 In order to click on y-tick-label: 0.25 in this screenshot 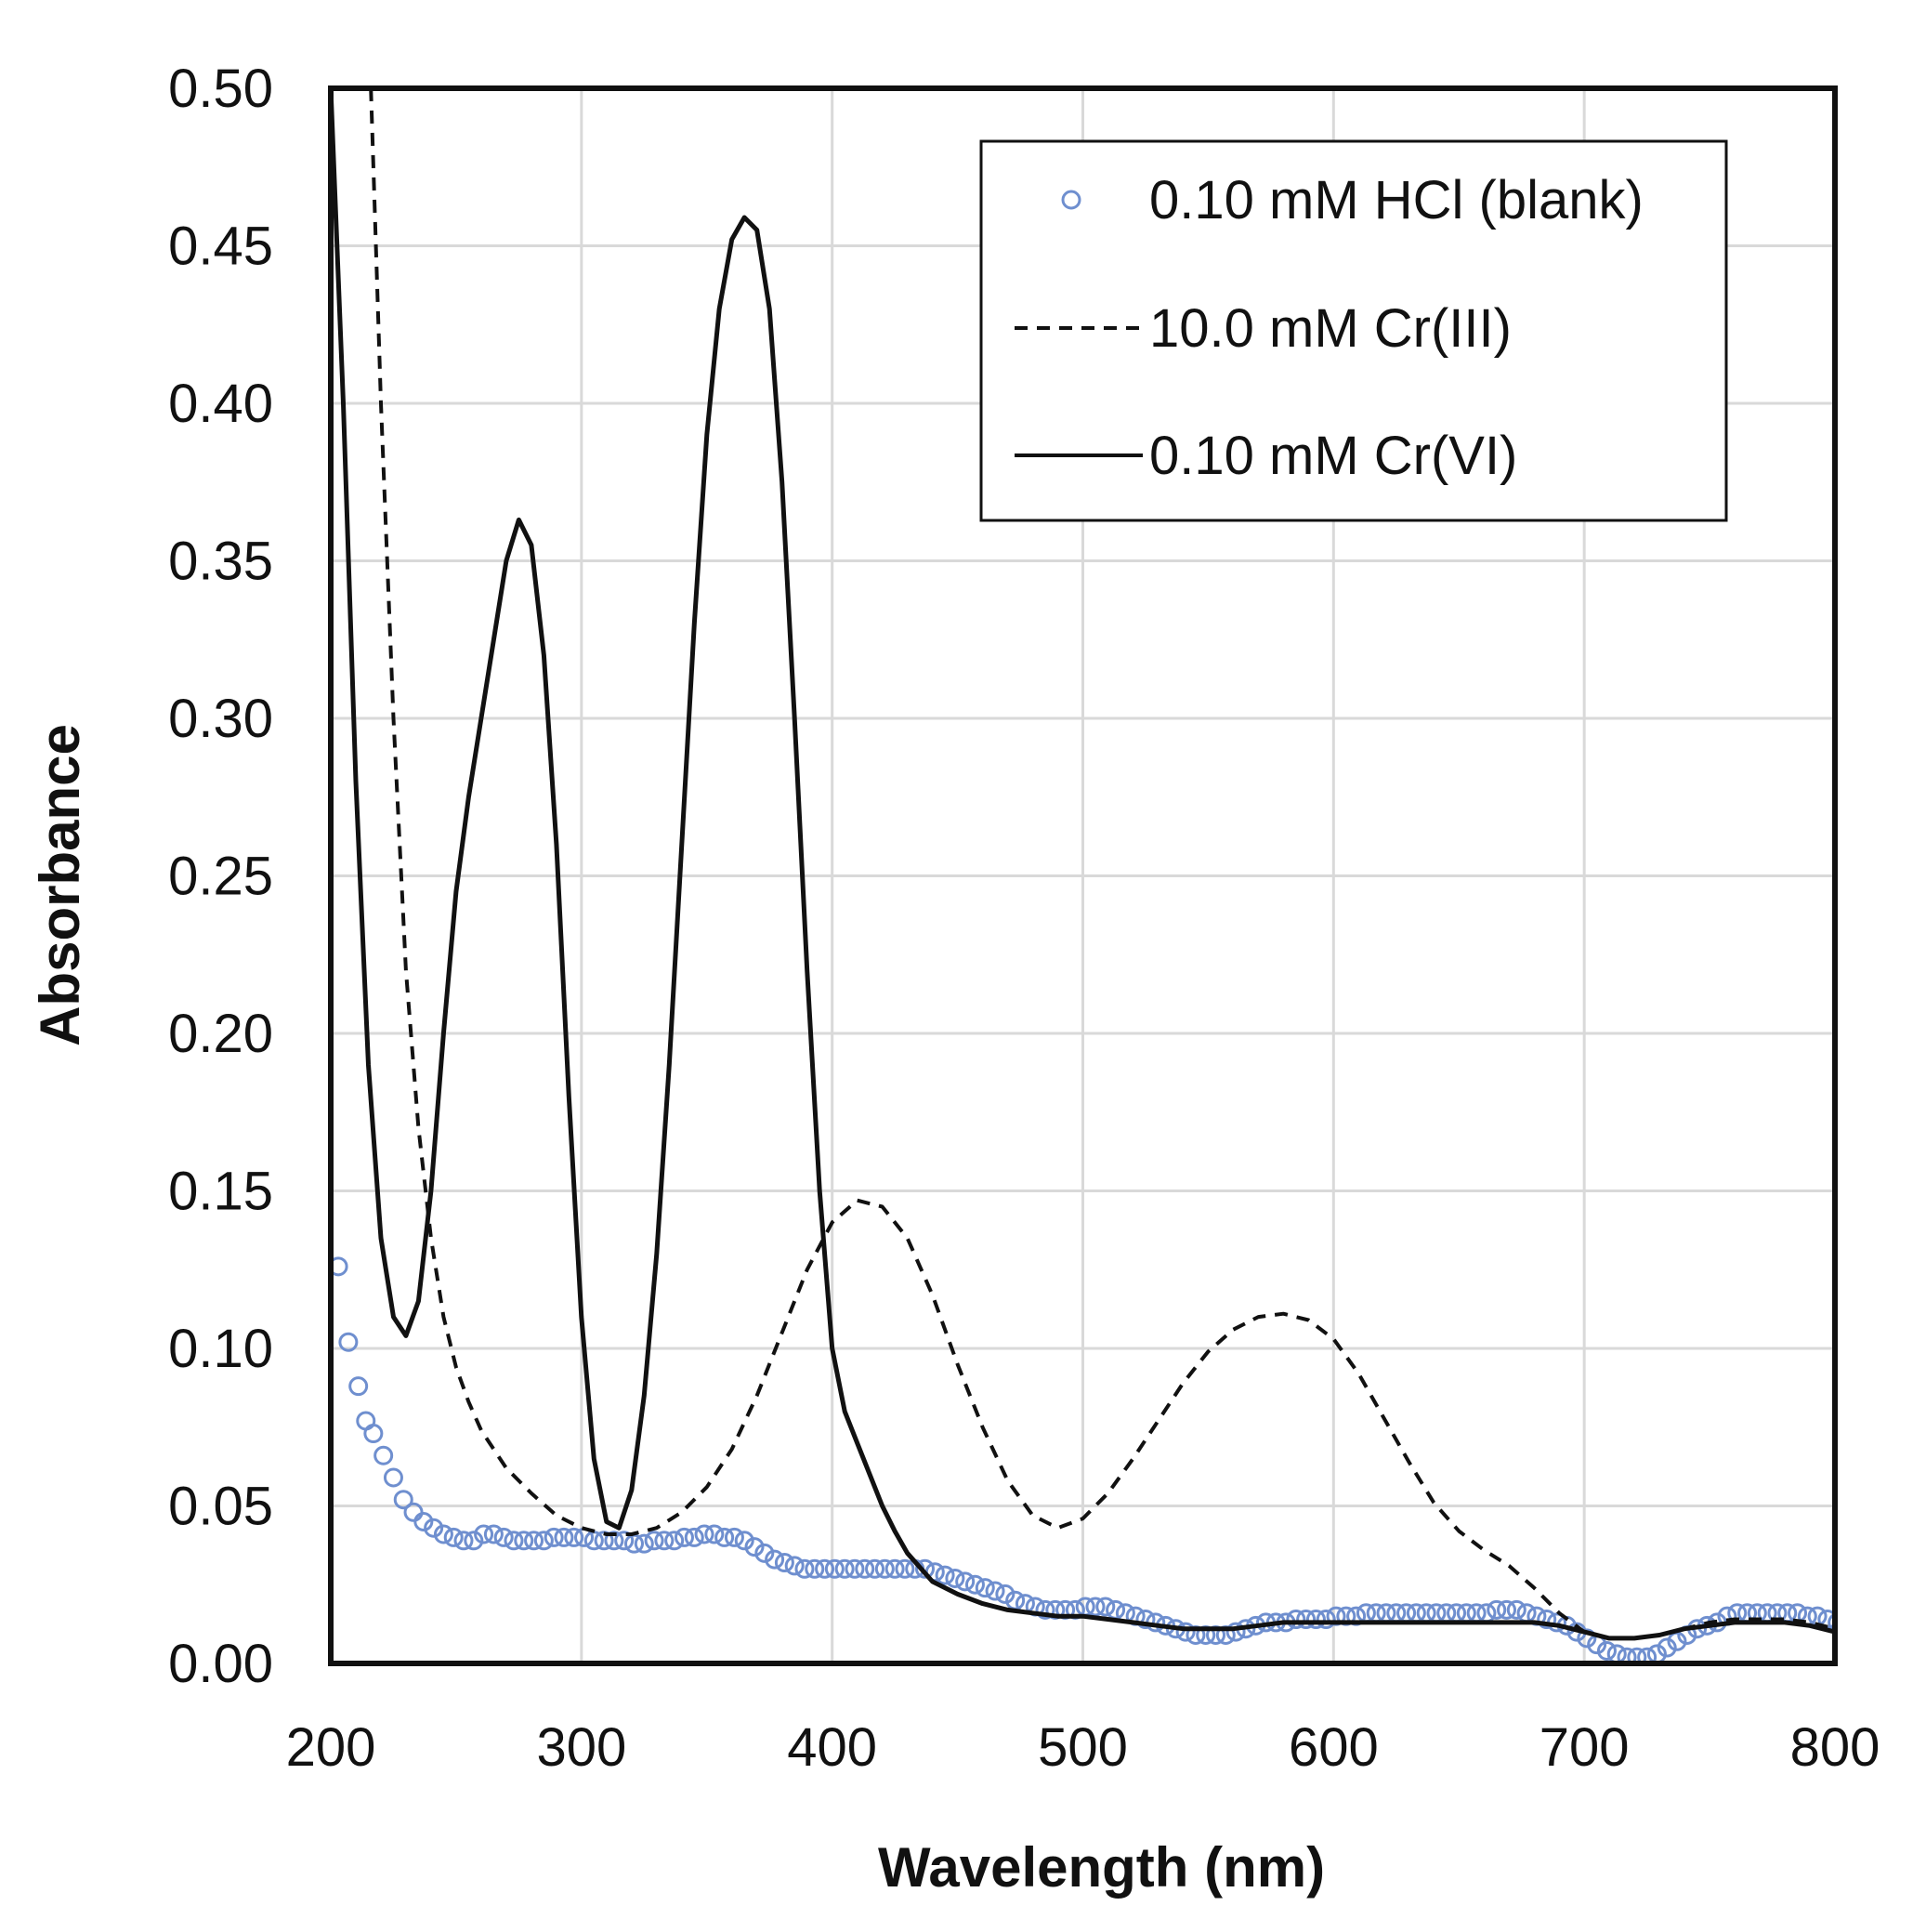, I will do `click(220, 877)`.